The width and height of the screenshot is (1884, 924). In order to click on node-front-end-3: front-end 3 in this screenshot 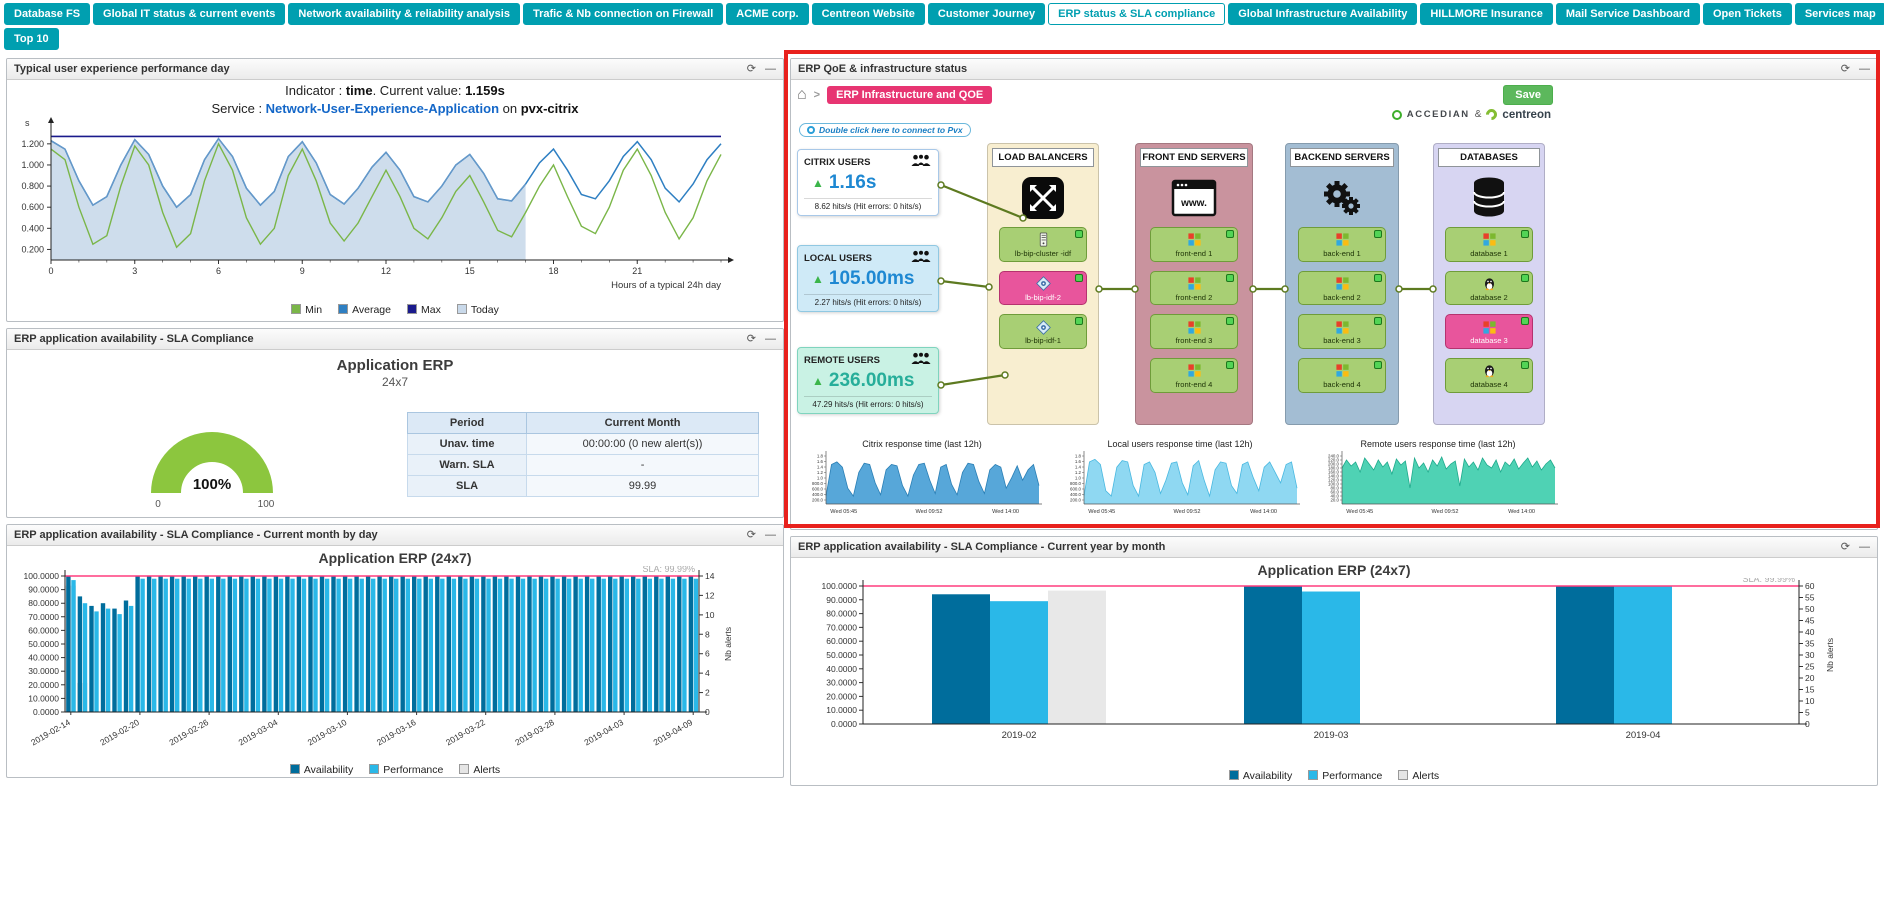, I will do `click(1194, 332)`.